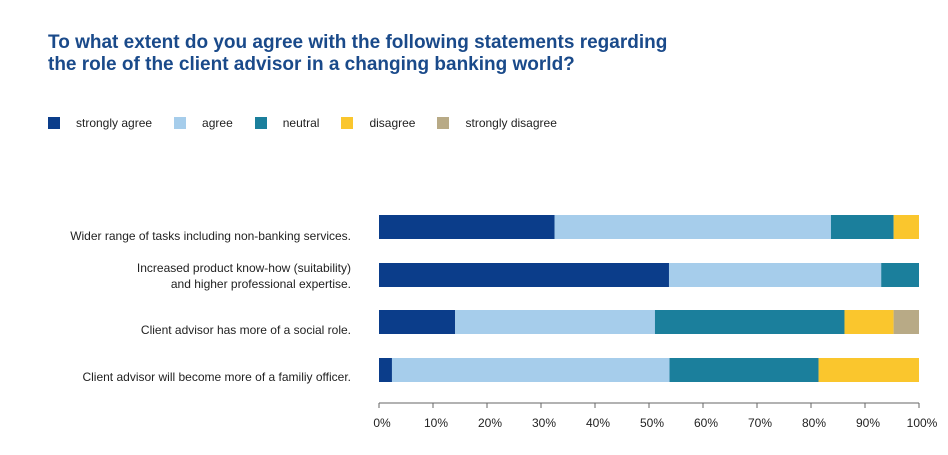 This screenshot has height=455, width=948. Describe the element at coordinates (490, 423) in the screenshot. I see `x-tick-label: 20%` at that location.